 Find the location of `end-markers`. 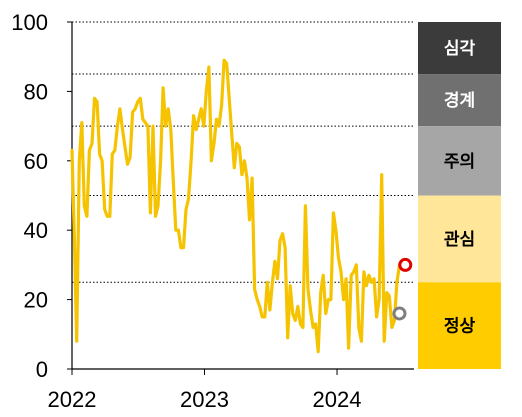

end-markers is located at coordinates (402, 289).